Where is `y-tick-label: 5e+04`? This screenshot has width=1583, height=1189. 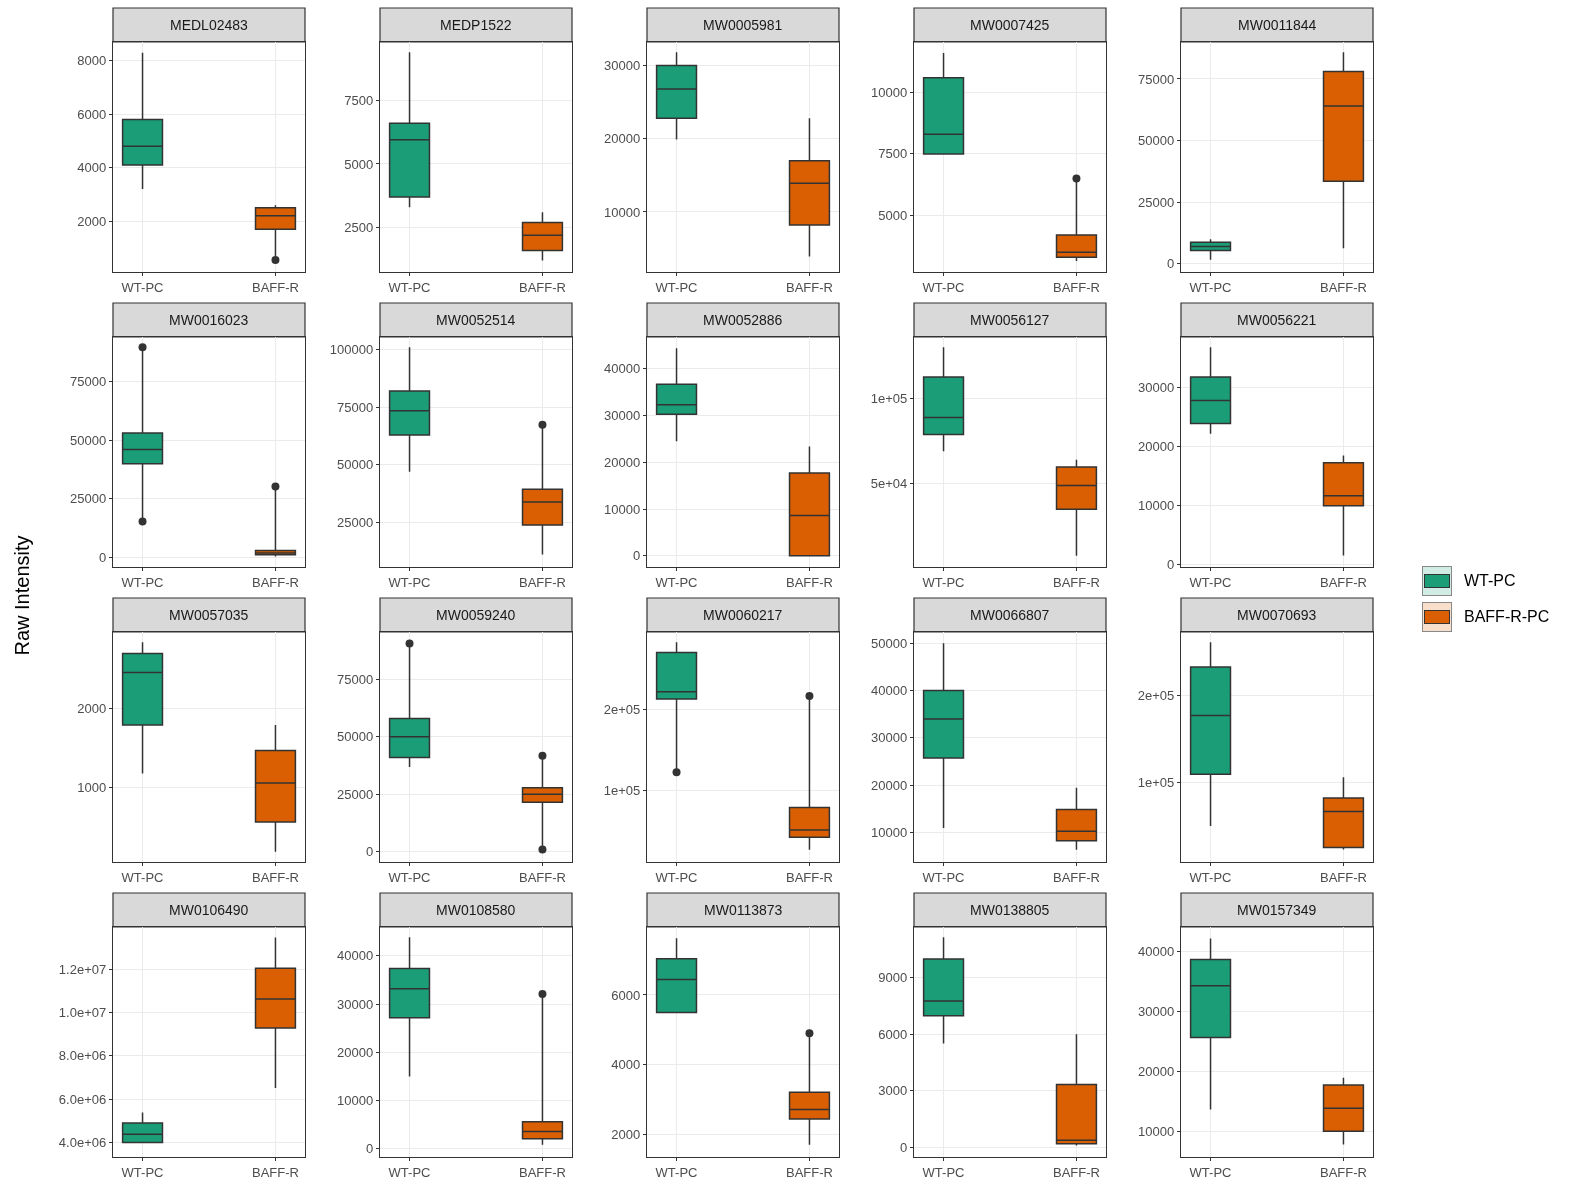 y-tick-label: 5e+04 is located at coordinates (889, 484).